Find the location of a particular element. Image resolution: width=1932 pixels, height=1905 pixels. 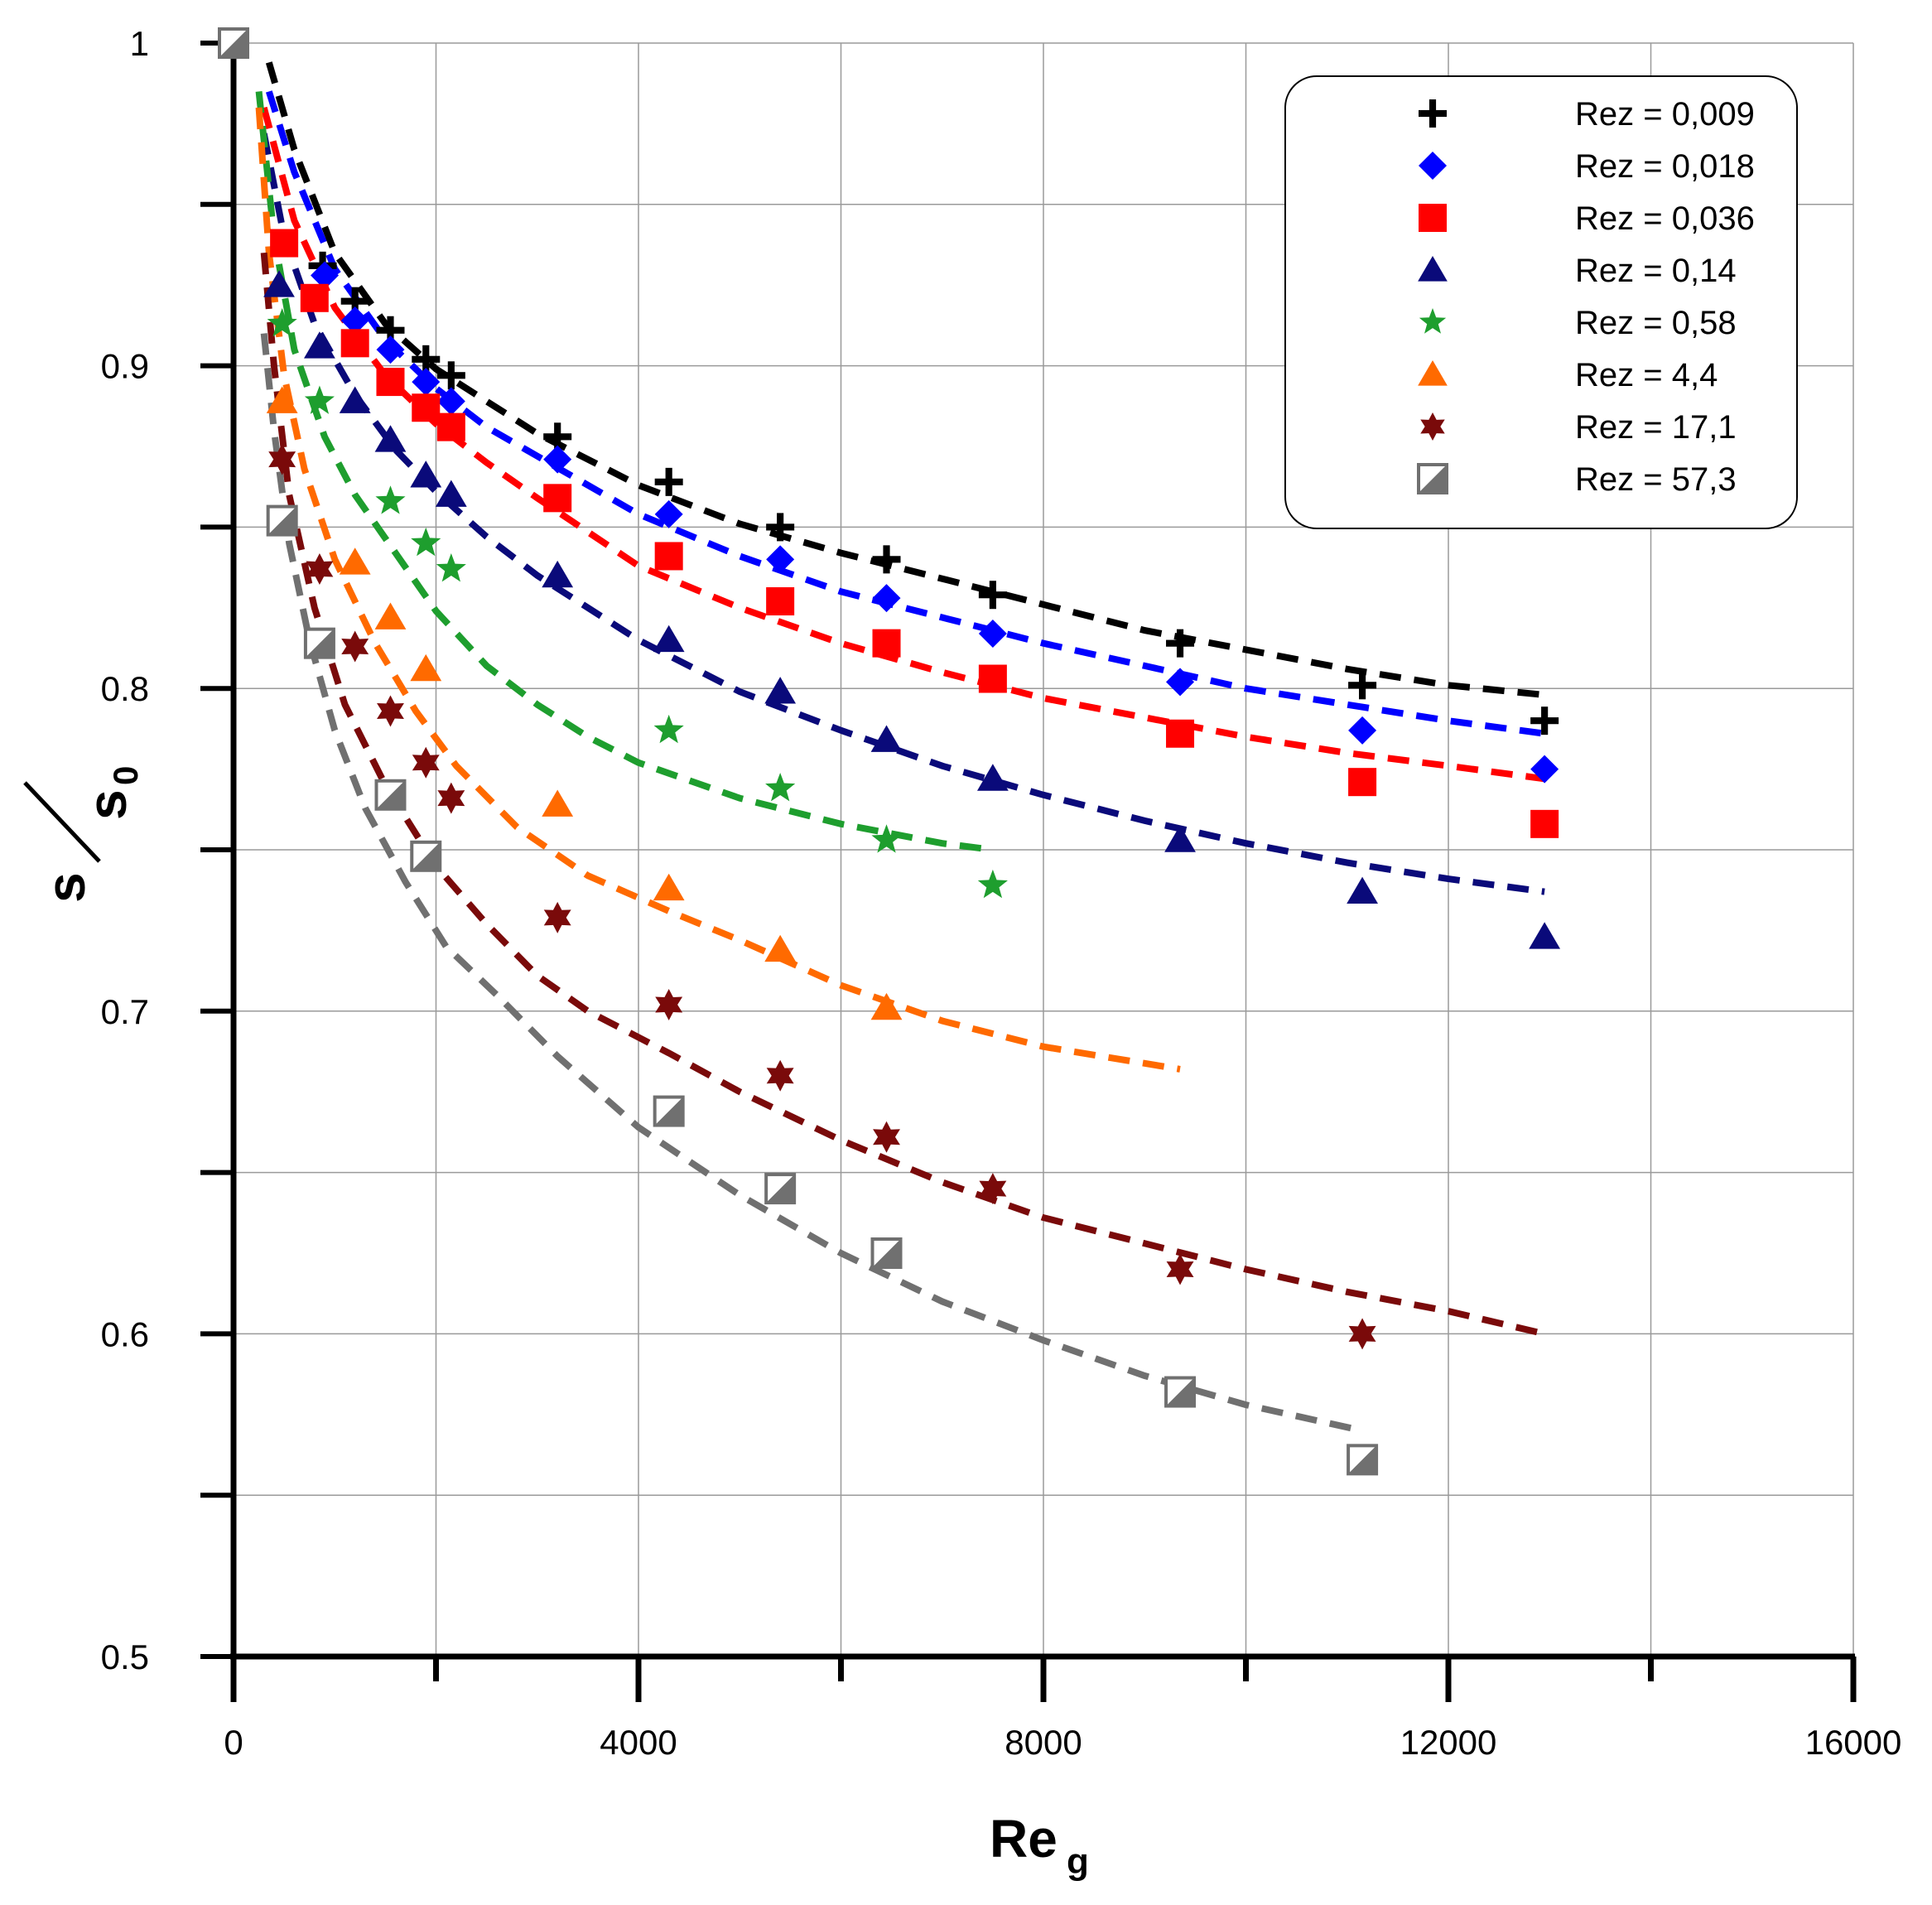

legend-label: Rez = 0,018 is located at coordinates (1665, 166).